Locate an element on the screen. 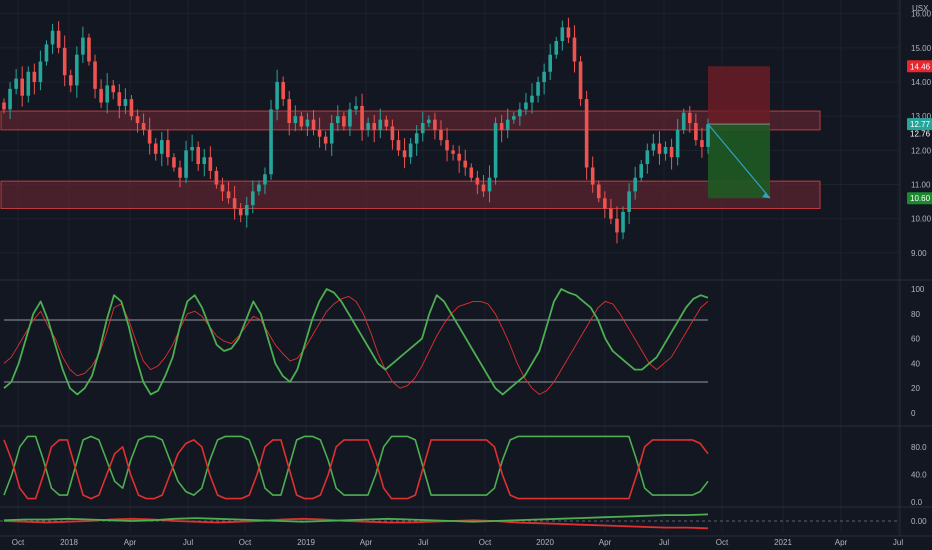  osc1-tick-label: 100 is located at coordinates (918, 289).